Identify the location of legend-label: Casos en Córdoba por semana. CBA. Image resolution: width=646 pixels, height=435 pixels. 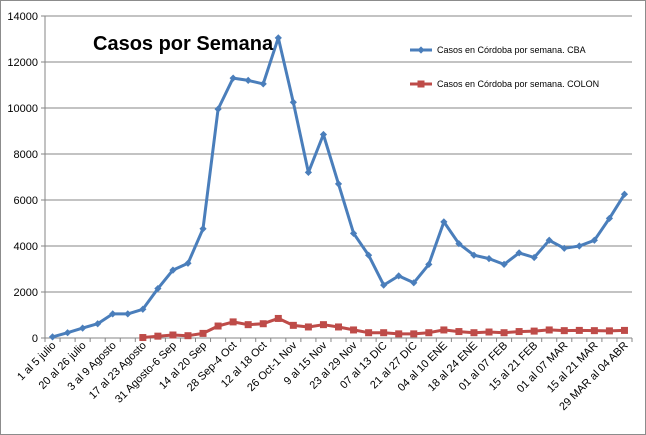
(511, 50).